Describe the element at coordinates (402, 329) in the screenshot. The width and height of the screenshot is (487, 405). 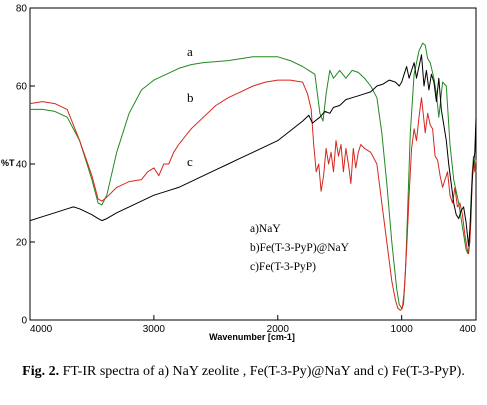
I see `x-tick-label: 1000` at that location.